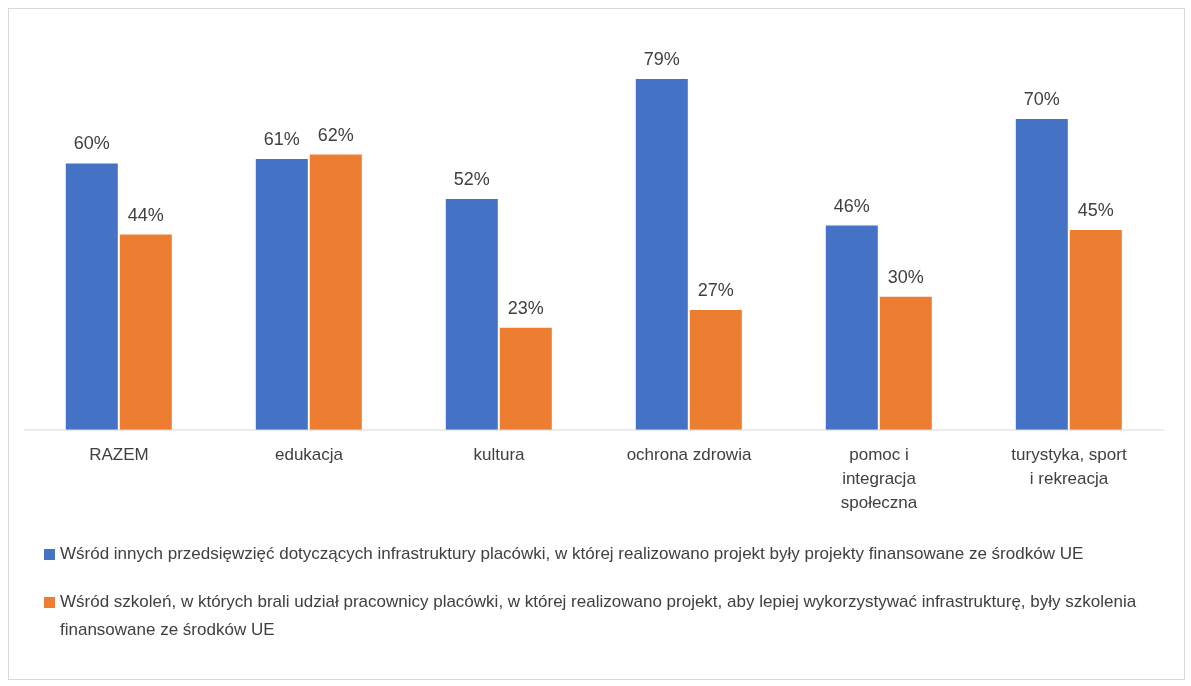  Describe the element at coordinates (1095, 210) in the screenshot. I see `data-label: 45%` at that location.